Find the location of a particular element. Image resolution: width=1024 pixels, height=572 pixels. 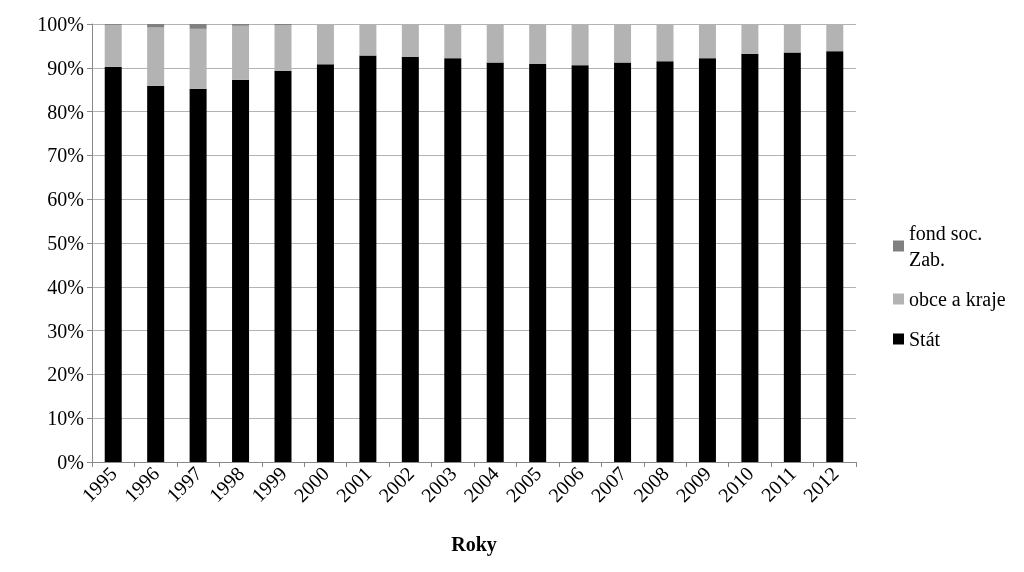

x-tick-label: 1999 is located at coordinates (268, 484).